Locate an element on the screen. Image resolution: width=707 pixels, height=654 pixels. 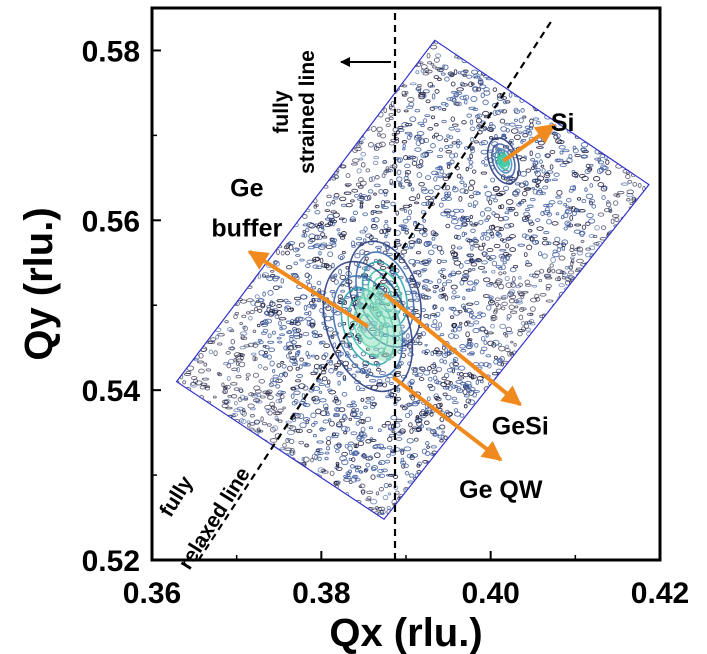
strained-line-label: fully is located at coordinates (281, 111).